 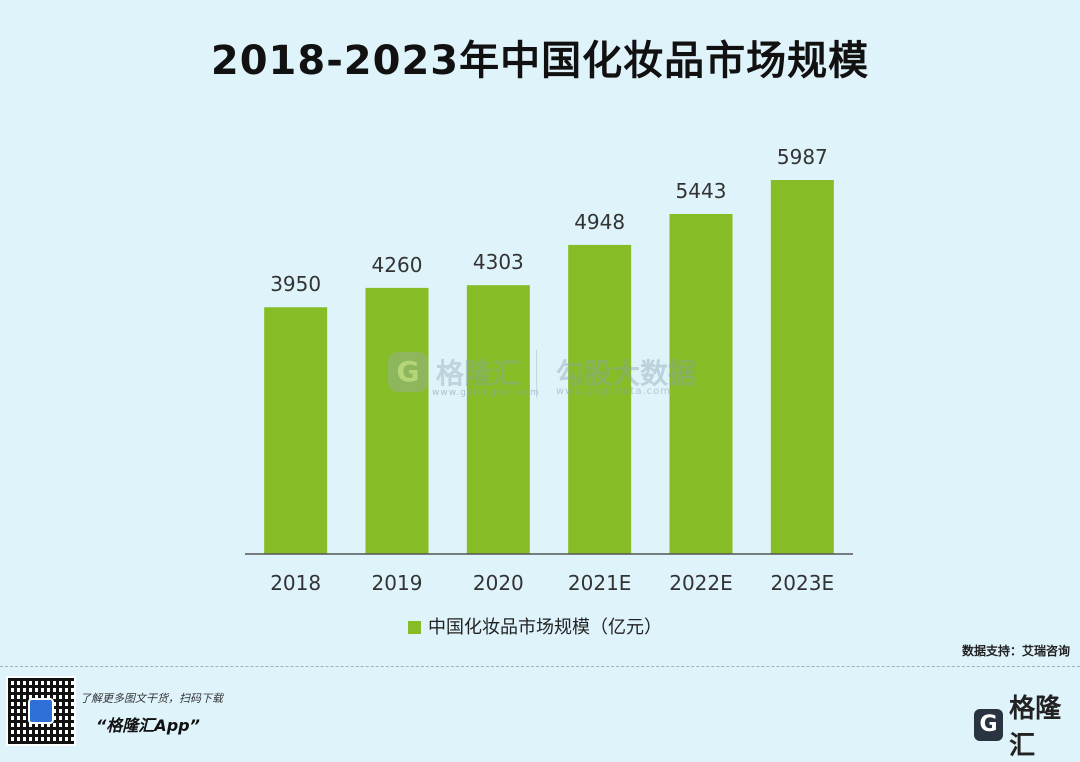 I want to click on data-label-2023E: 5987, so click(x=802, y=157).